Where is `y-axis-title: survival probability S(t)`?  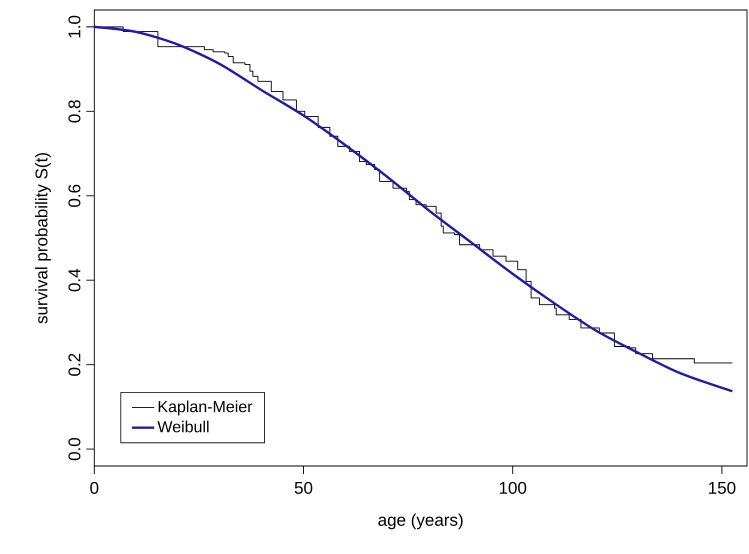
y-axis-title: survival probability S(t) is located at coordinates (43, 238).